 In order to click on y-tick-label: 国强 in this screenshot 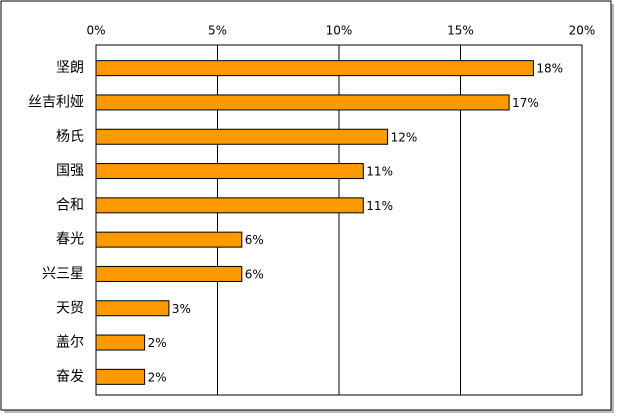, I will do `click(70, 171)`.